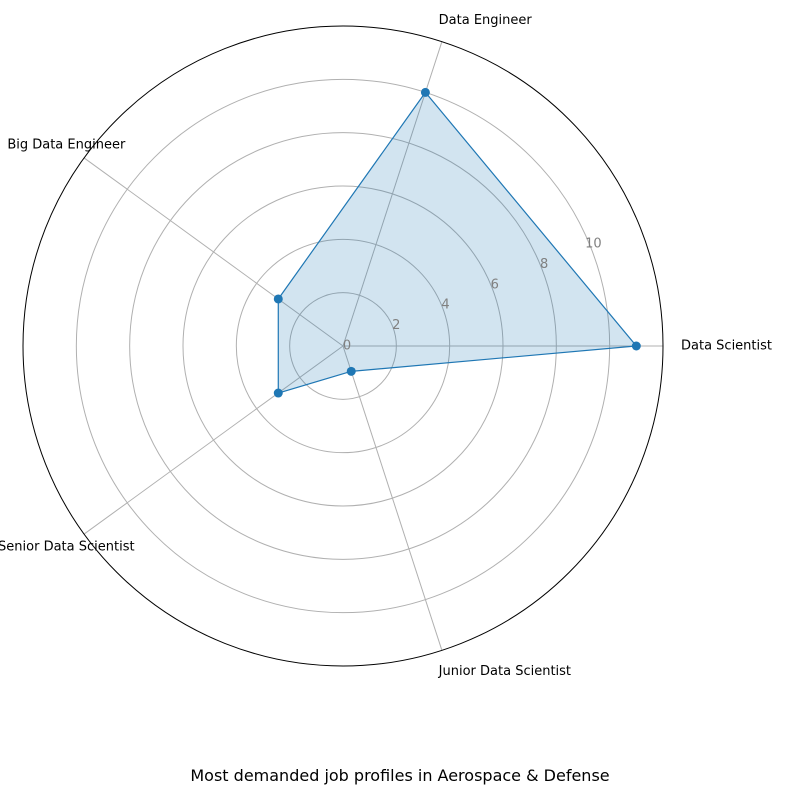  Describe the element at coordinates (593, 243) in the screenshot. I see `r-tick-label: 10` at that location.